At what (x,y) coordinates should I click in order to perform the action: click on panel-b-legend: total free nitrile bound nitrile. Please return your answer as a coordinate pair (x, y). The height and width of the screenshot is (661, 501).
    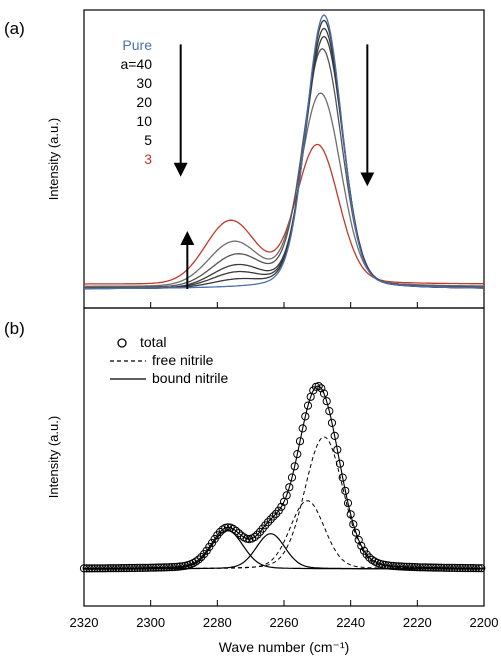
    Looking at the image, I should click on (169, 360).